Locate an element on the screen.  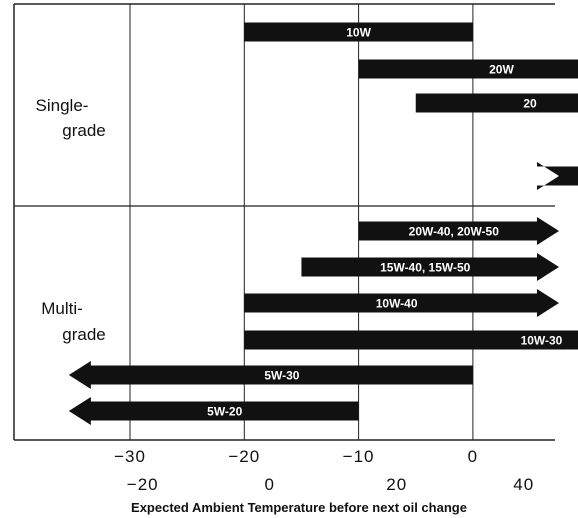
bar-label: 5W-30 is located at coordinates (281, 376).